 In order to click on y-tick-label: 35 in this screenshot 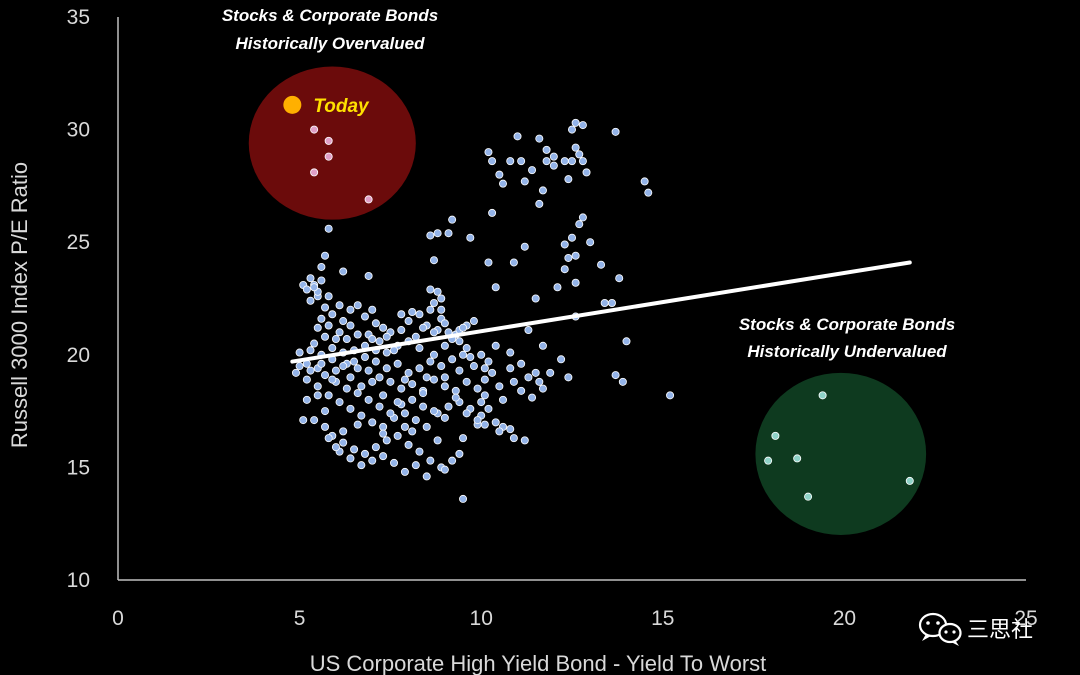, I will do `click(78, 17)`.